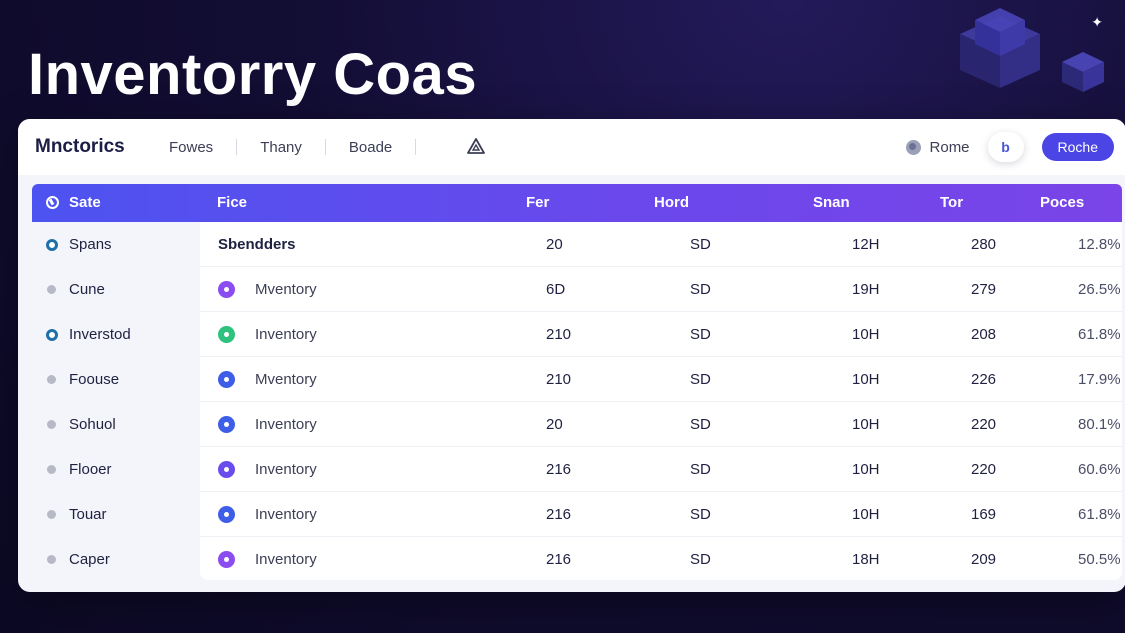 The width and height of the screenshot is (1125, 633). I want to click on item-name: Mventory, so click(286, 379).